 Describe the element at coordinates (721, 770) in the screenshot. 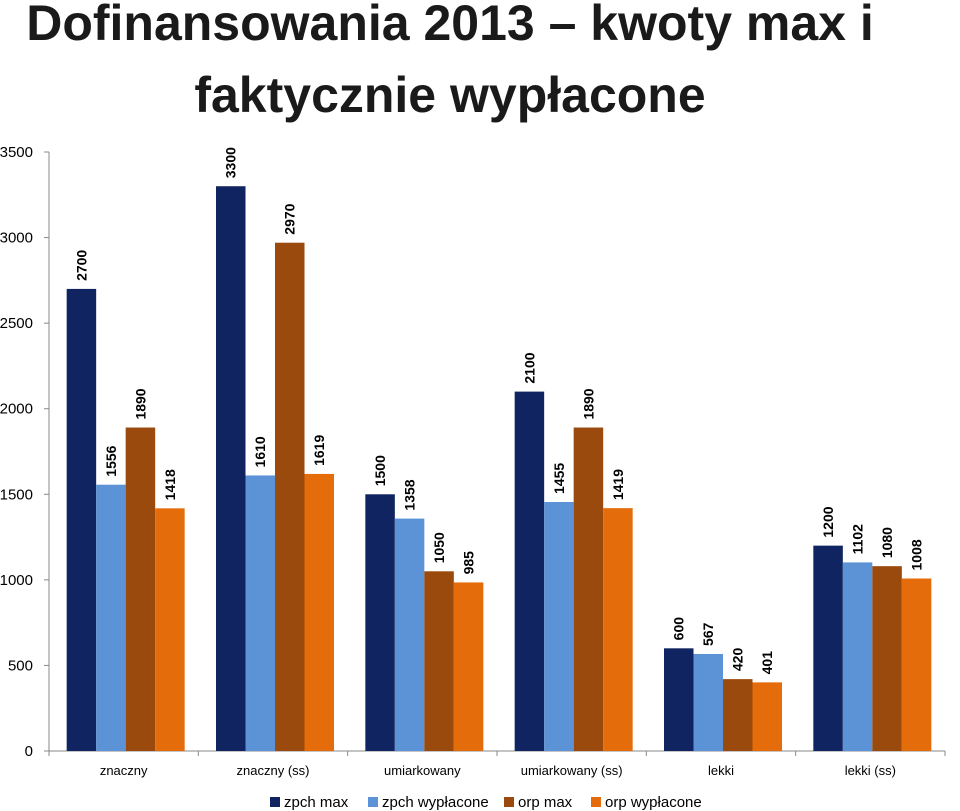

I see `x-tick-label: lekki` at that location.